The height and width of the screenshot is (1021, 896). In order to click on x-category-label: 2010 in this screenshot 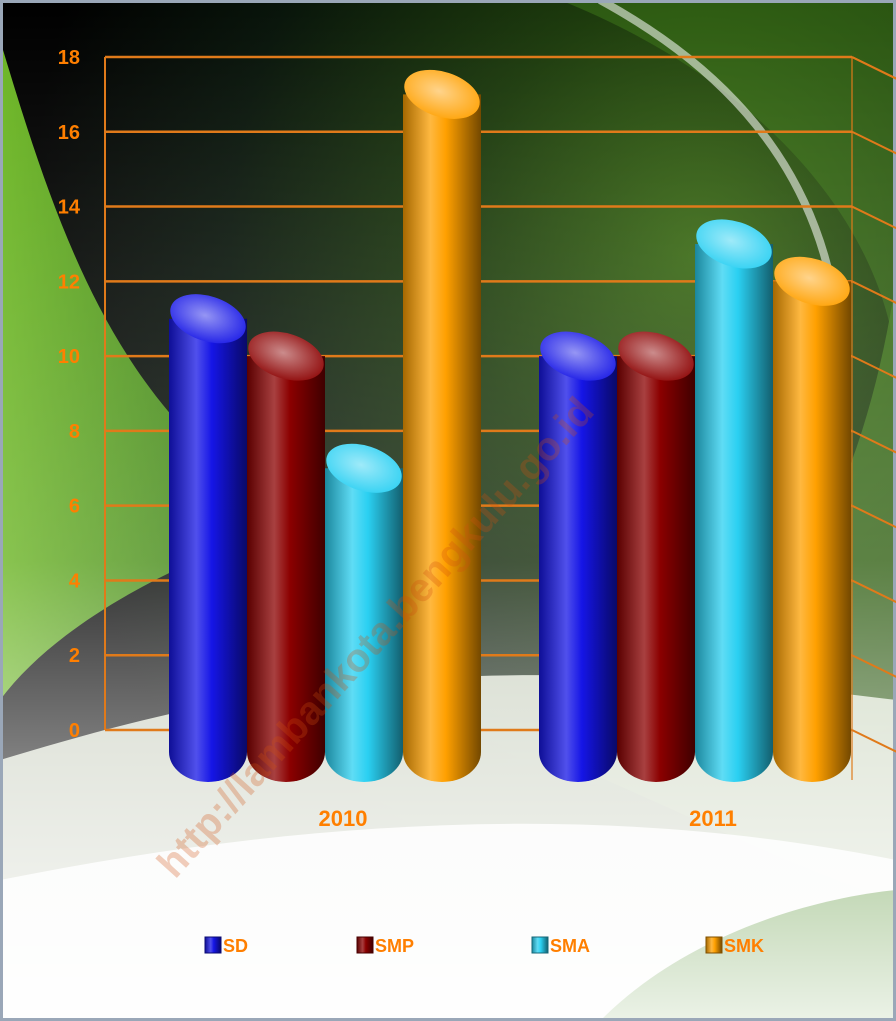, I will do `click(343, 818)`.